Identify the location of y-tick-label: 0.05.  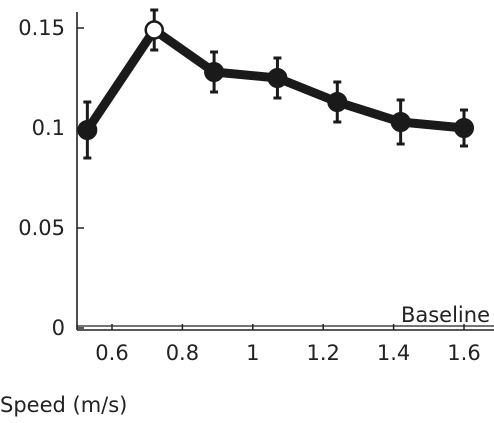
(41, 228).